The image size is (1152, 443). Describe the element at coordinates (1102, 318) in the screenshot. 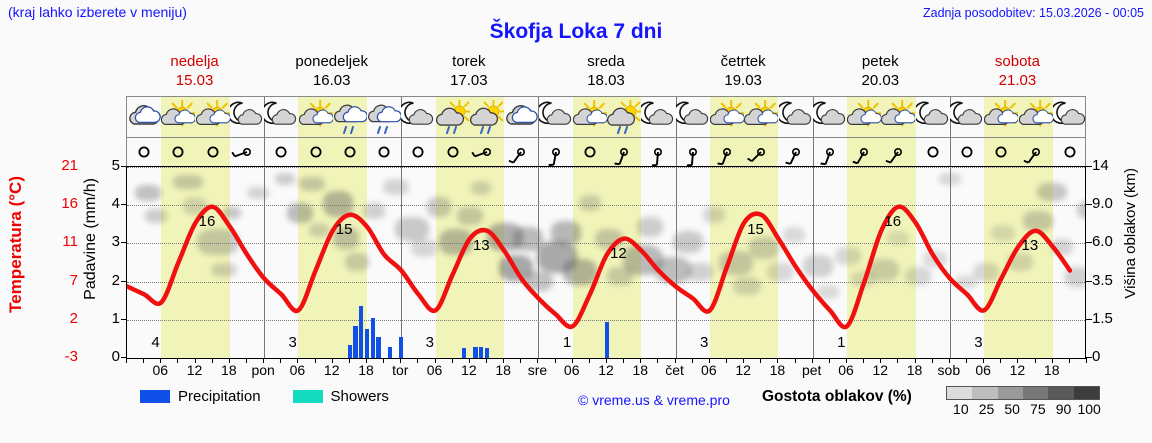

I see `cloudheight-tick-label: 1.5` at that location.